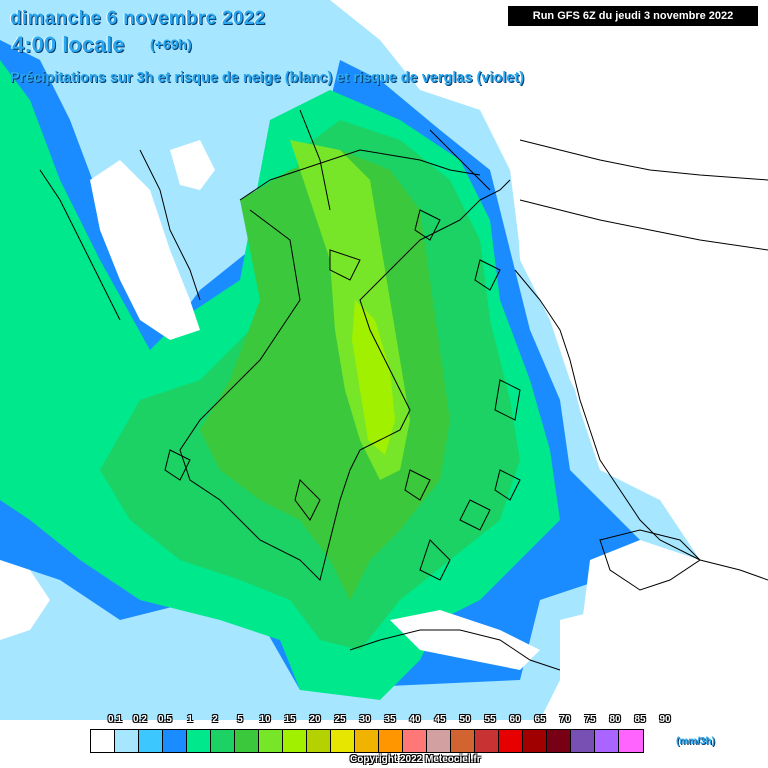 The image size is (768, 768). I want to click on legend-label: 40, so click(415, 719).